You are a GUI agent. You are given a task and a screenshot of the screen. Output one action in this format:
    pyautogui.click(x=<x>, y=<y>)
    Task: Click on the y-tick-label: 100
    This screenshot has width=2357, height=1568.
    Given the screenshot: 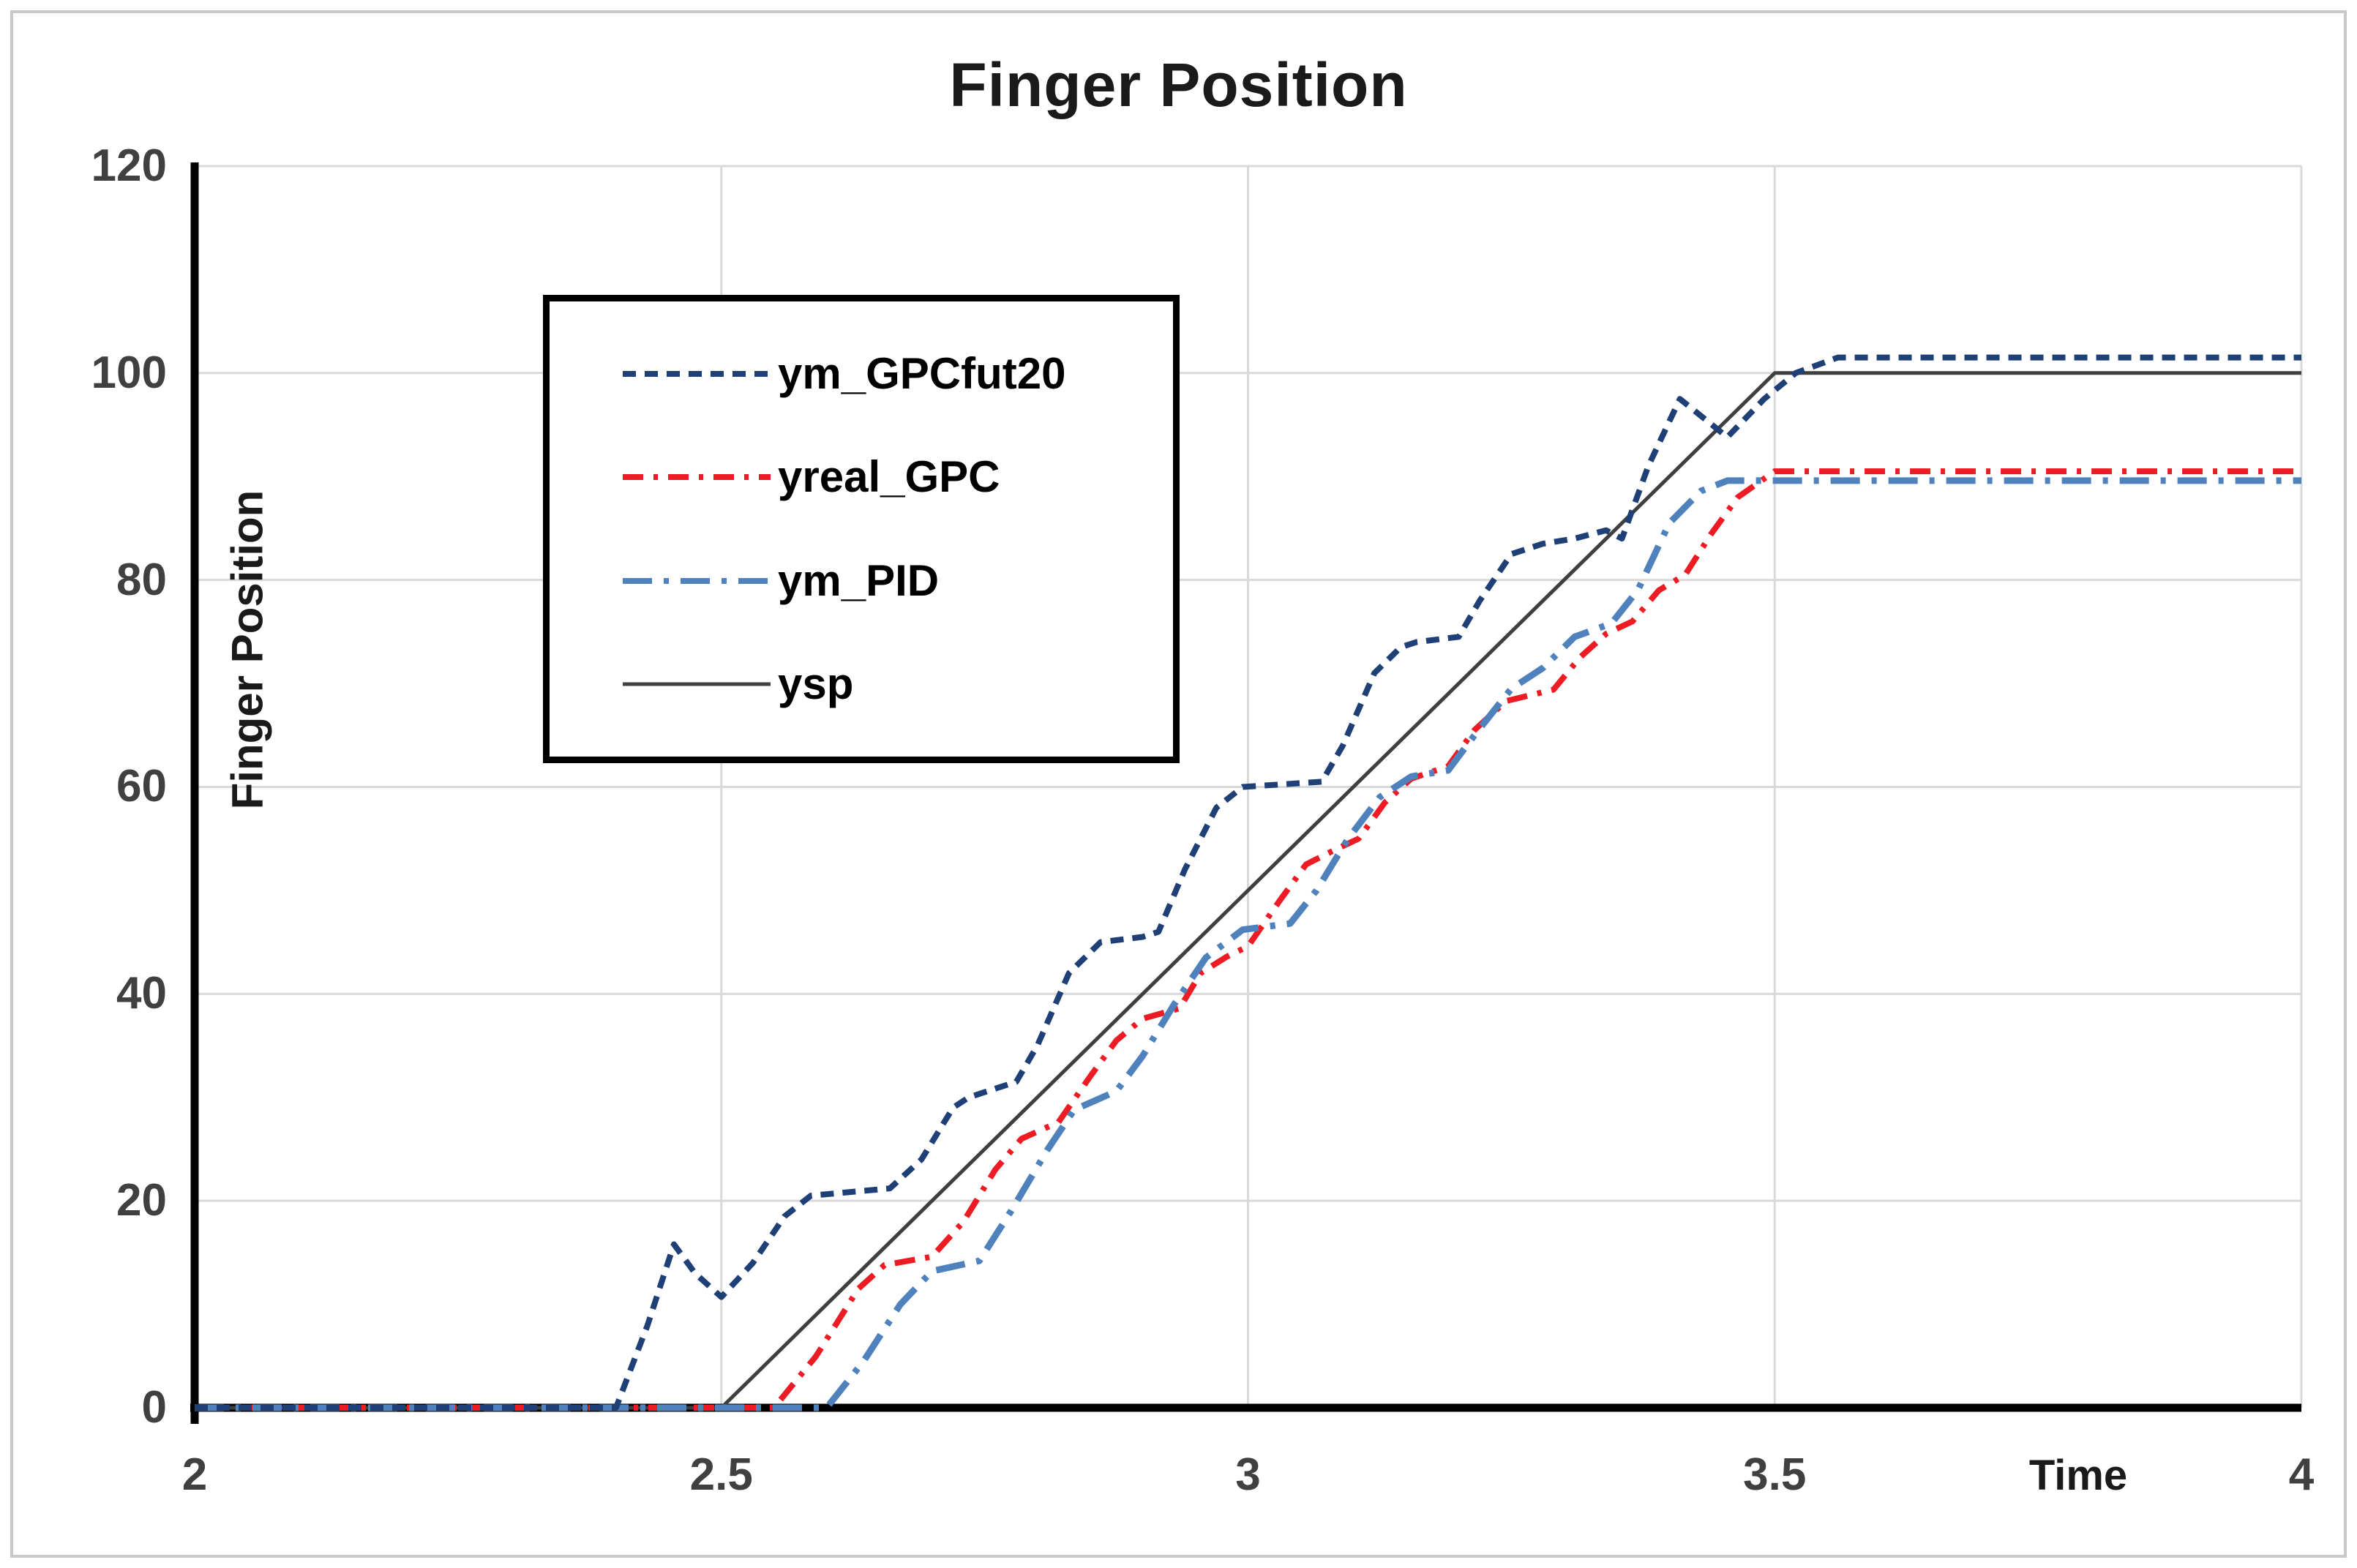 What is the action you would take?
    pyautogui.click(x=129, y=373)
    